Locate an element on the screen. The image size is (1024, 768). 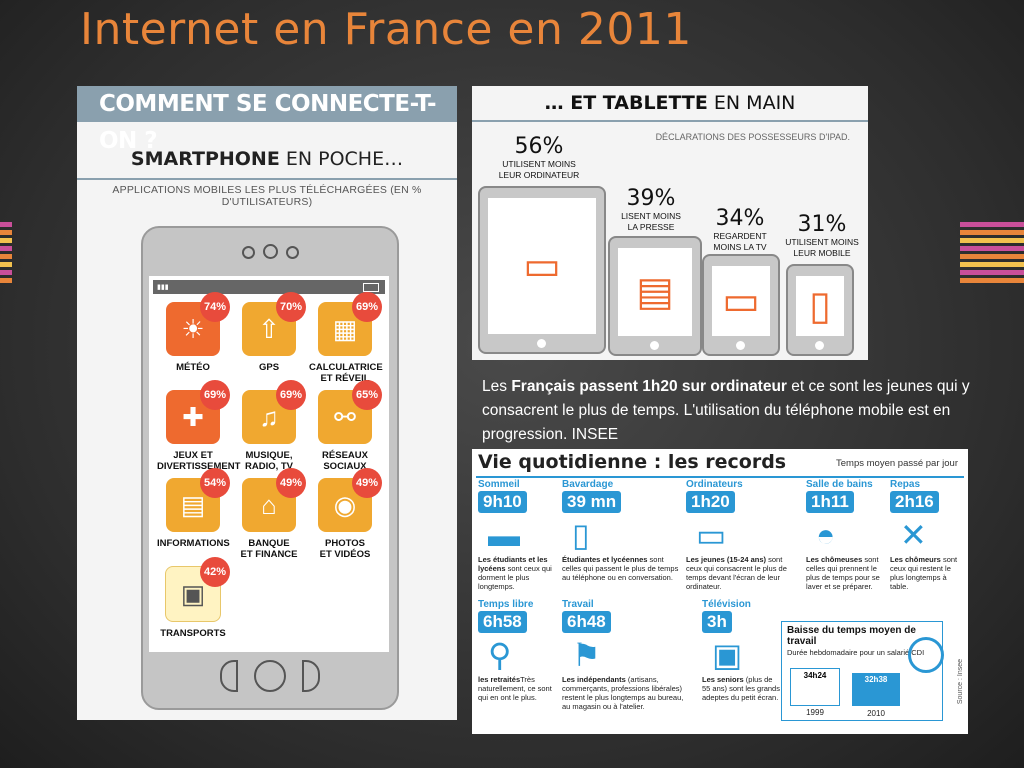
mobile-icon: ▯ is located at coordinates (820, 306).